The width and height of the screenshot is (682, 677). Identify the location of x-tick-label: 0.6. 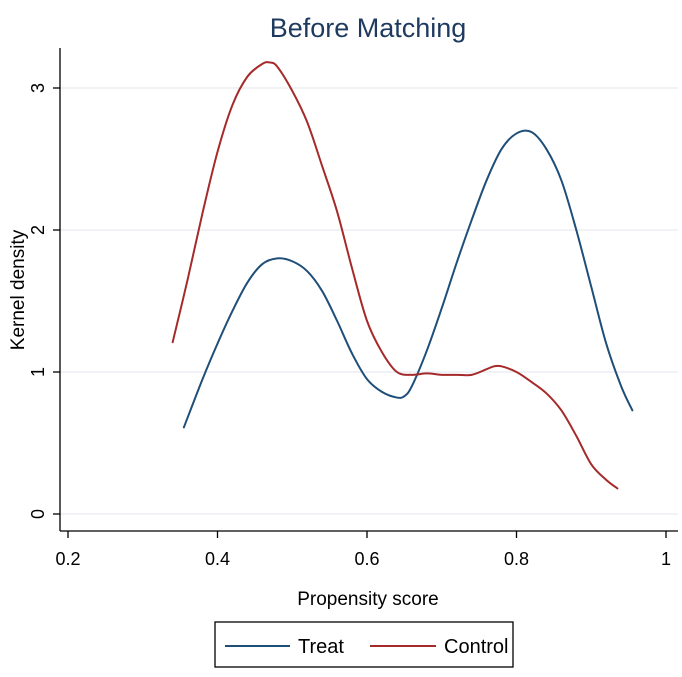
(366, 559).